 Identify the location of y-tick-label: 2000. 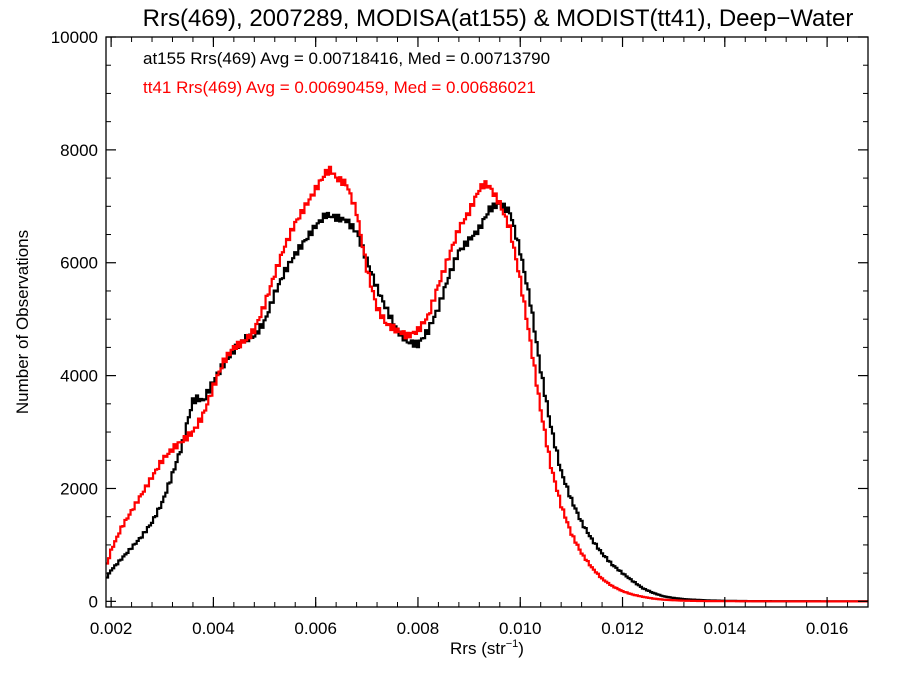
(79, 488).